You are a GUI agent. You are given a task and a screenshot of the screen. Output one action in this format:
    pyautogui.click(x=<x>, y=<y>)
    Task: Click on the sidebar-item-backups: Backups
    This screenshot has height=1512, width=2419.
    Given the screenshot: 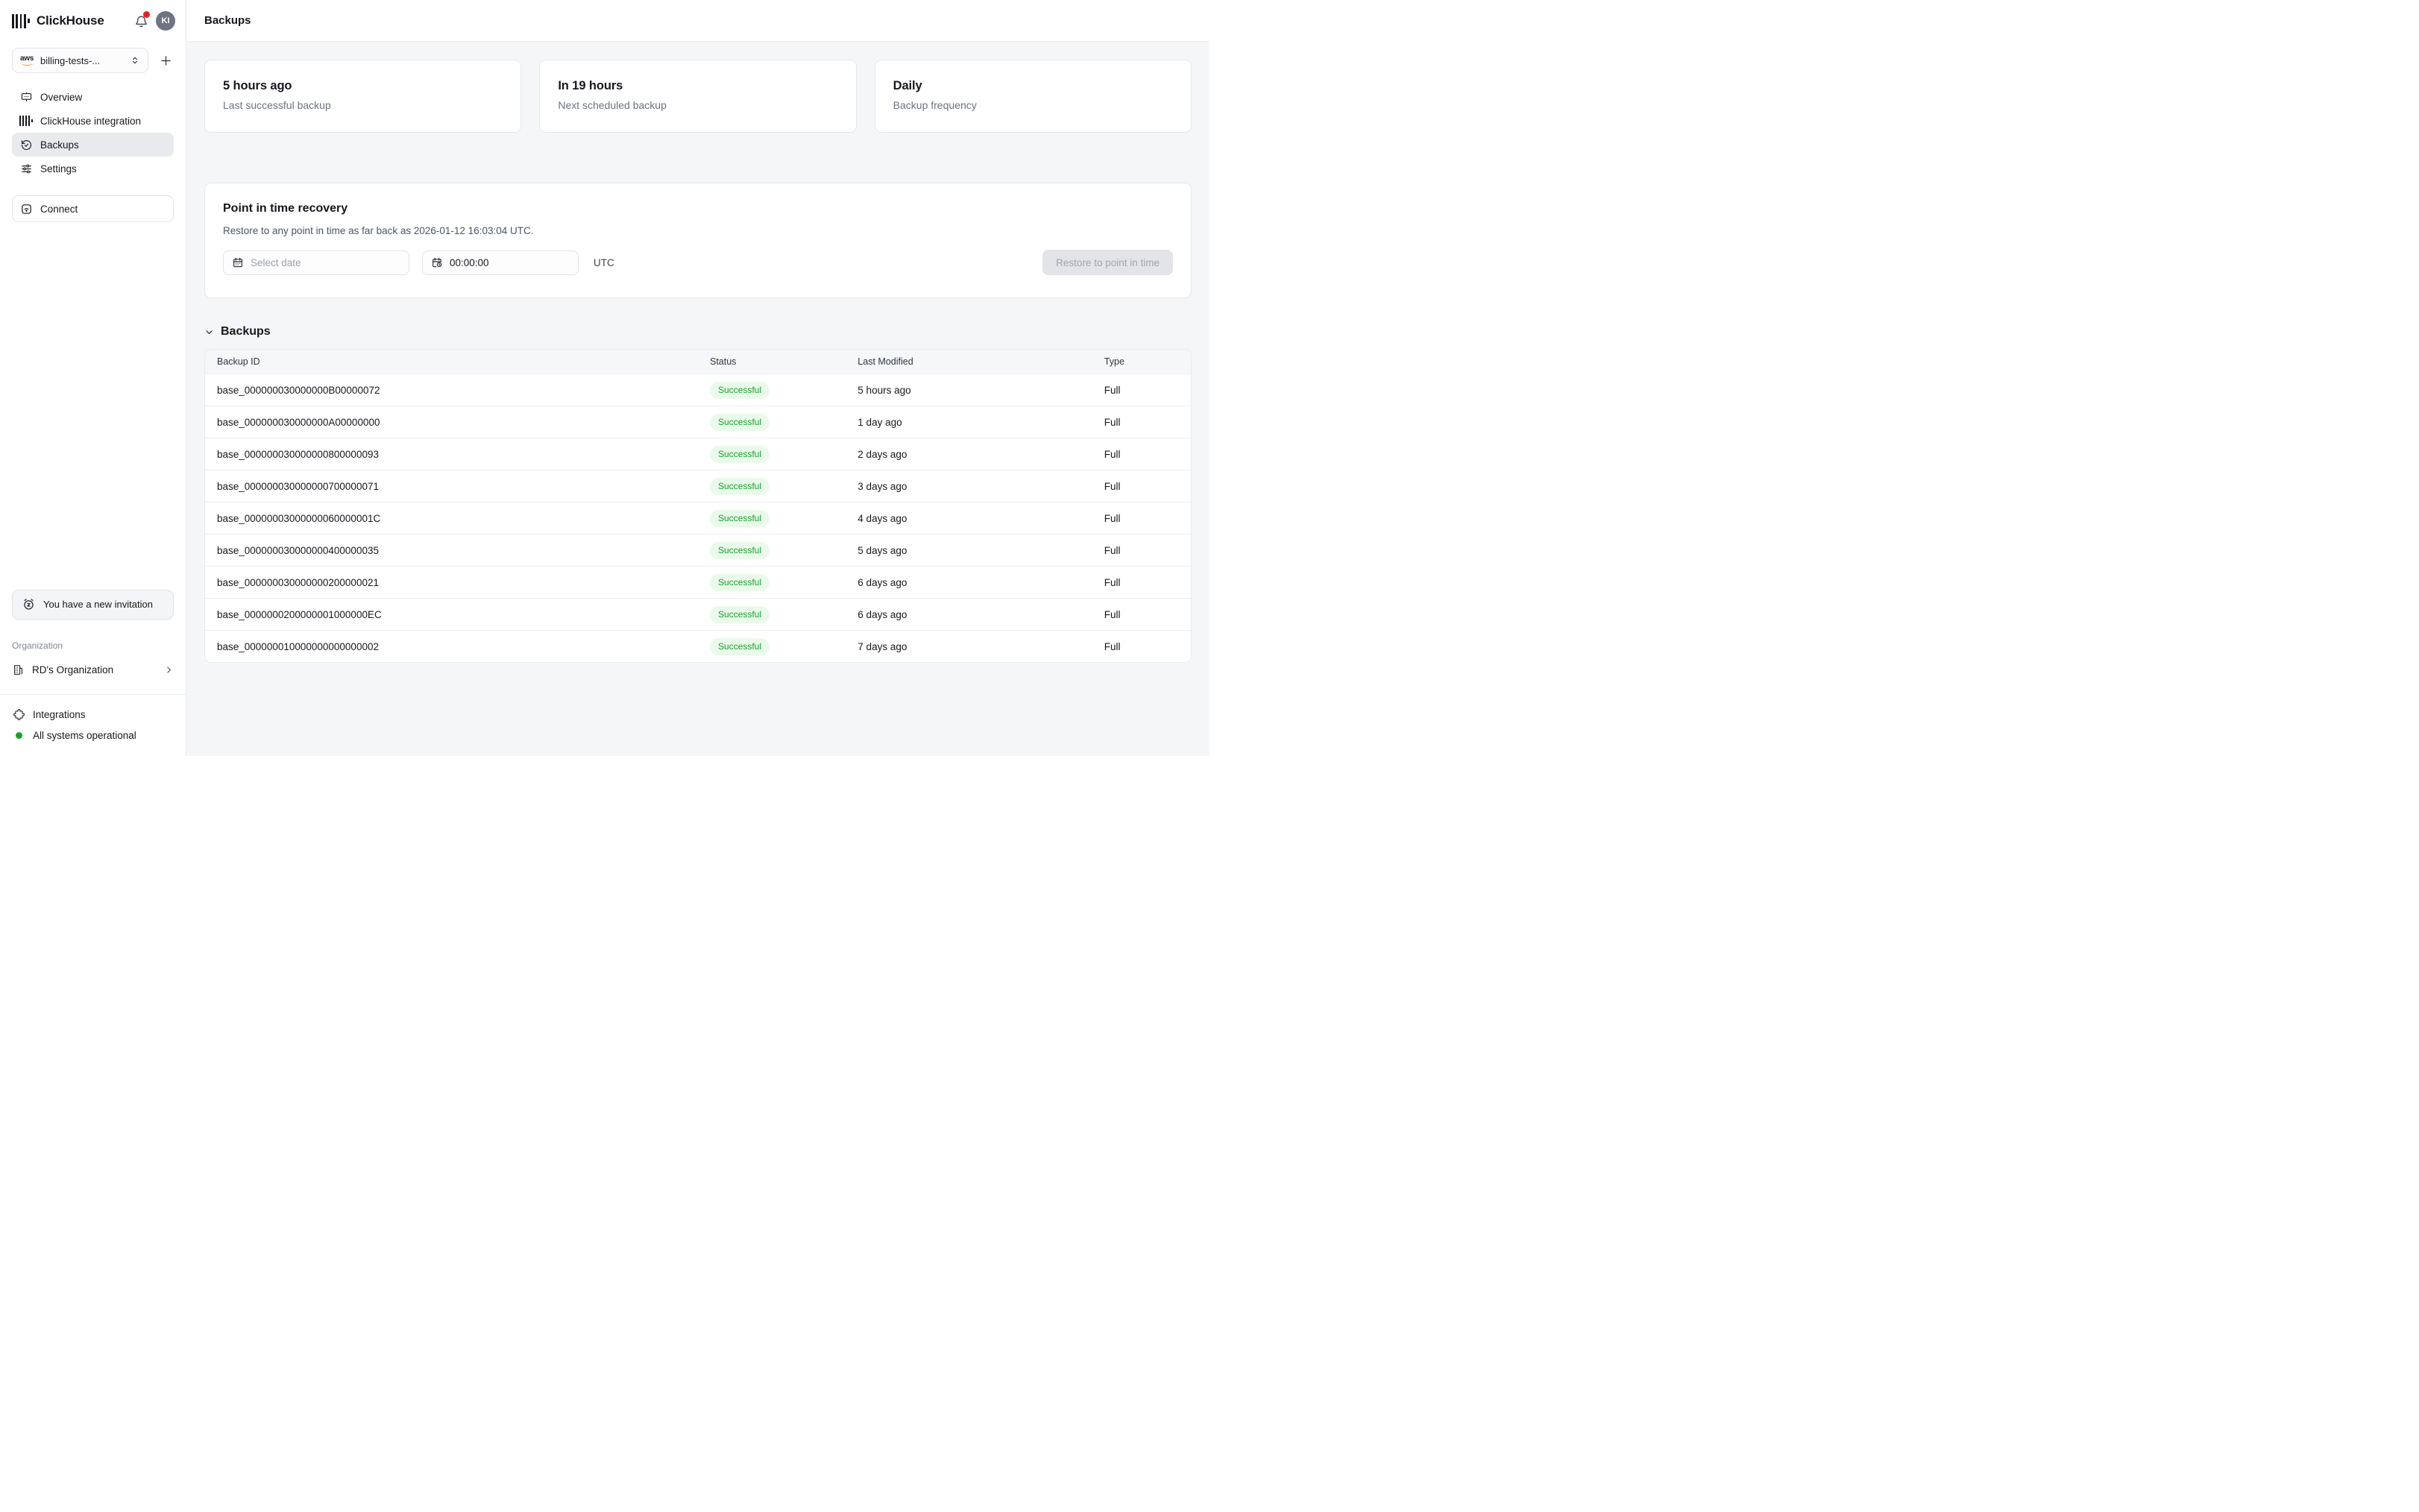 What is the action you would take?
    pyautogui.click(x=93, y=145)
    